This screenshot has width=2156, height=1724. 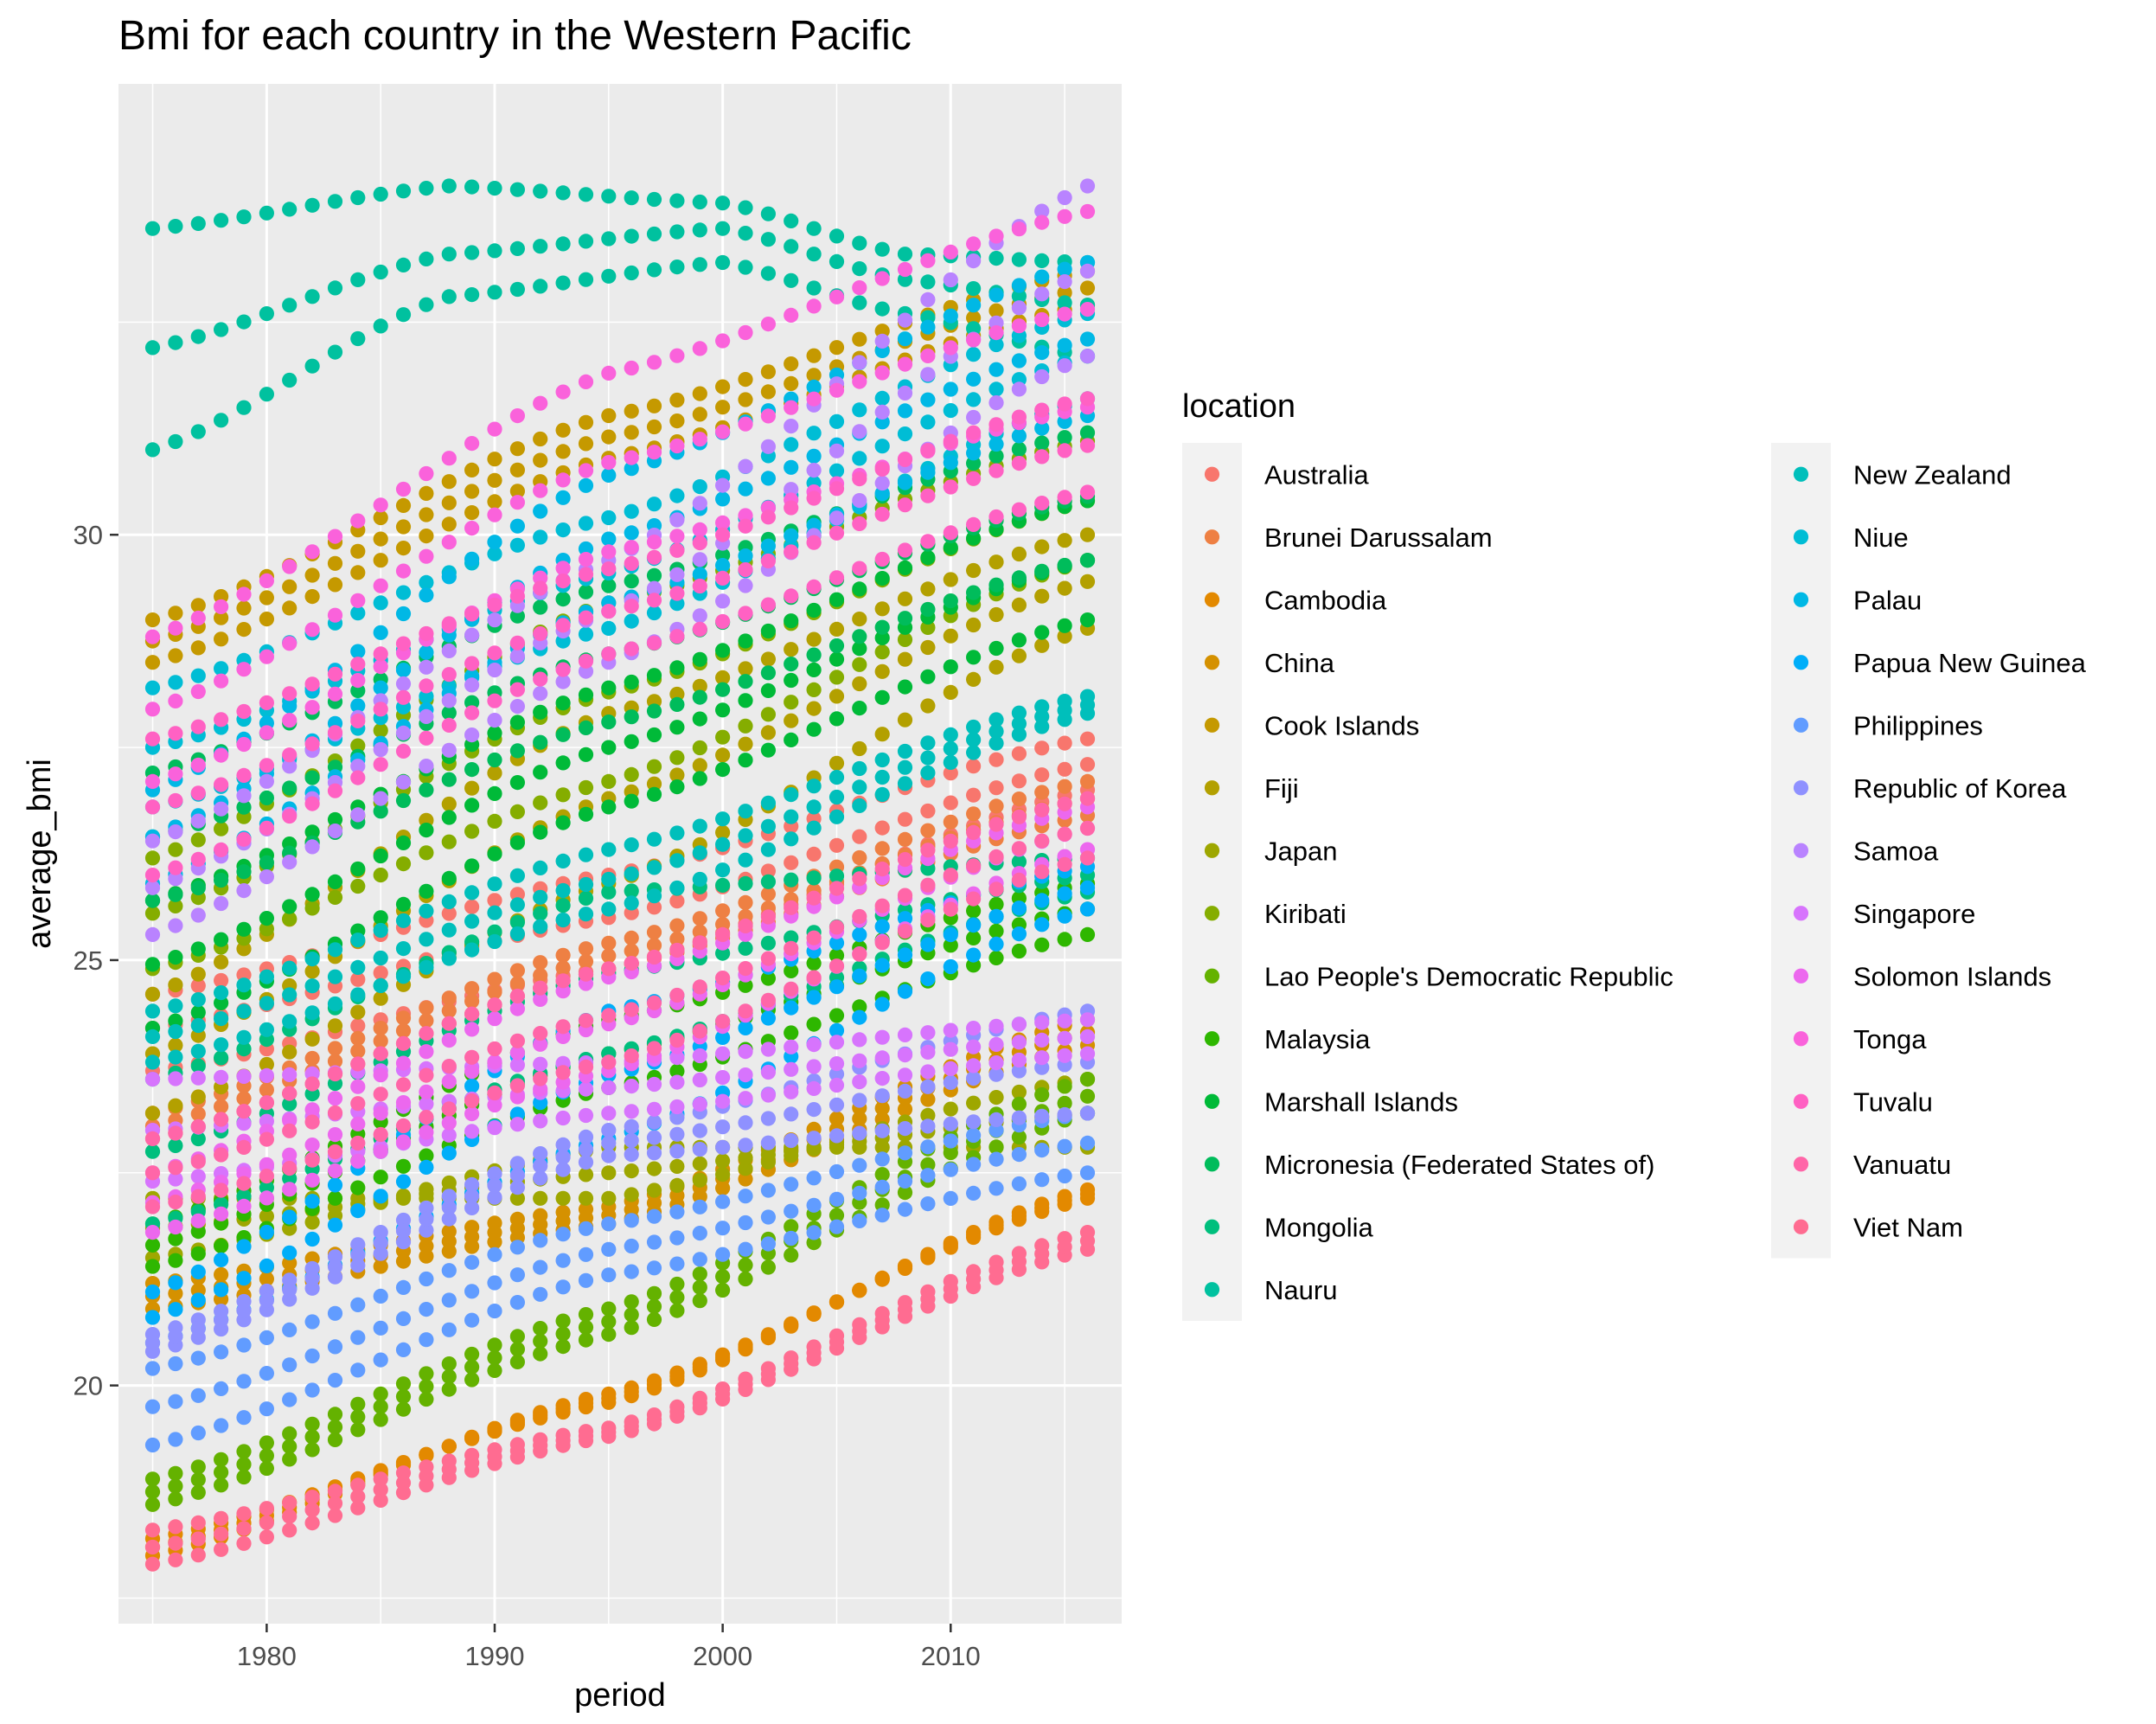 What do you see at coordinates (1379, 537) in the screenshot?
I see `legend-label: Brunei Darussalam` at bounding box center [1379, 537].